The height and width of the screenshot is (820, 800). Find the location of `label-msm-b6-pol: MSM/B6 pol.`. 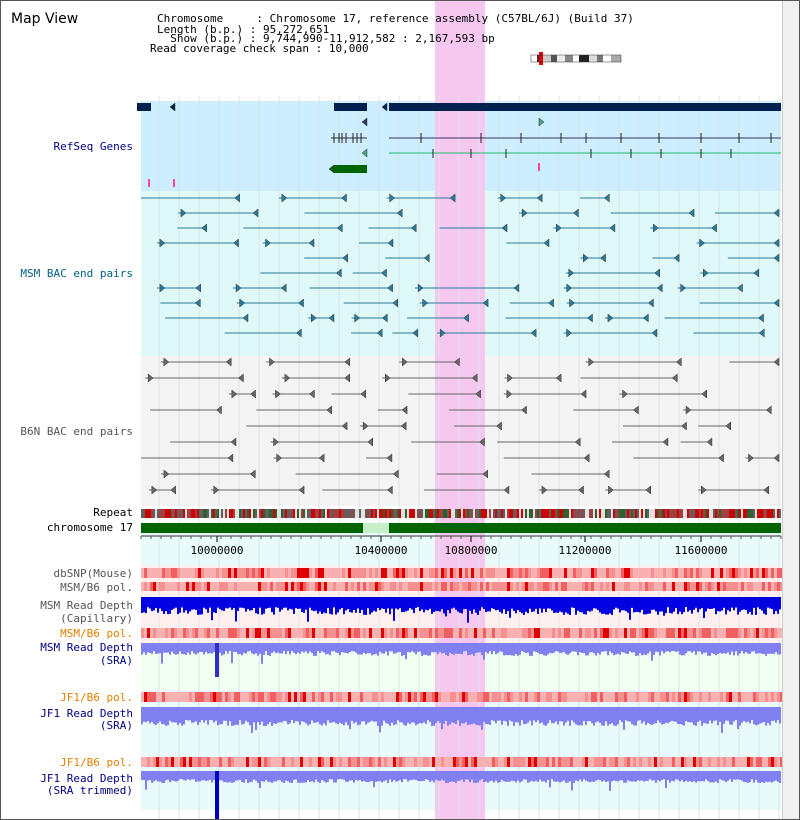

label-msm-b6-pol: MSM/B6 pol. is located at coordinates (96, 587).